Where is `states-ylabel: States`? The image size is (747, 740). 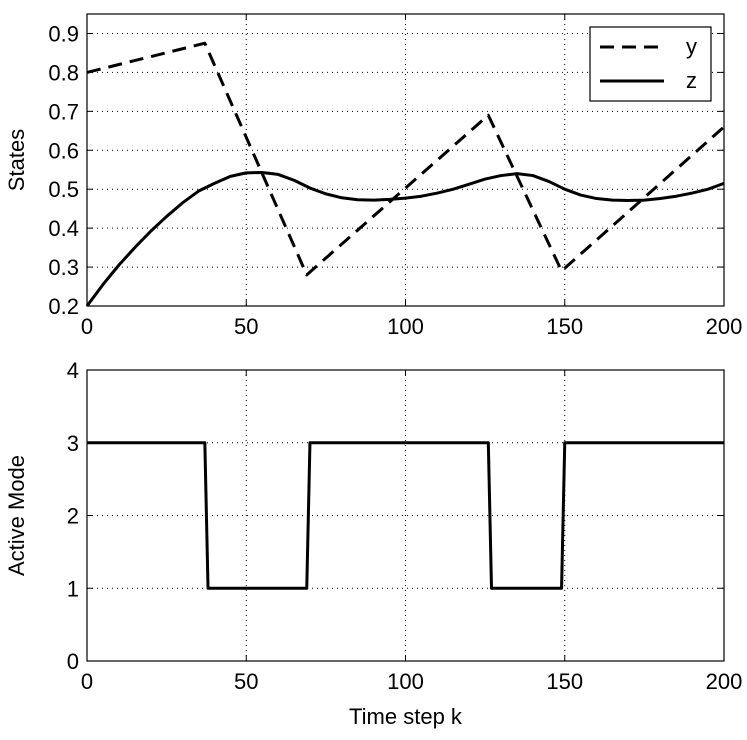 states-ylabel: States is located at coordinates (16, 160).